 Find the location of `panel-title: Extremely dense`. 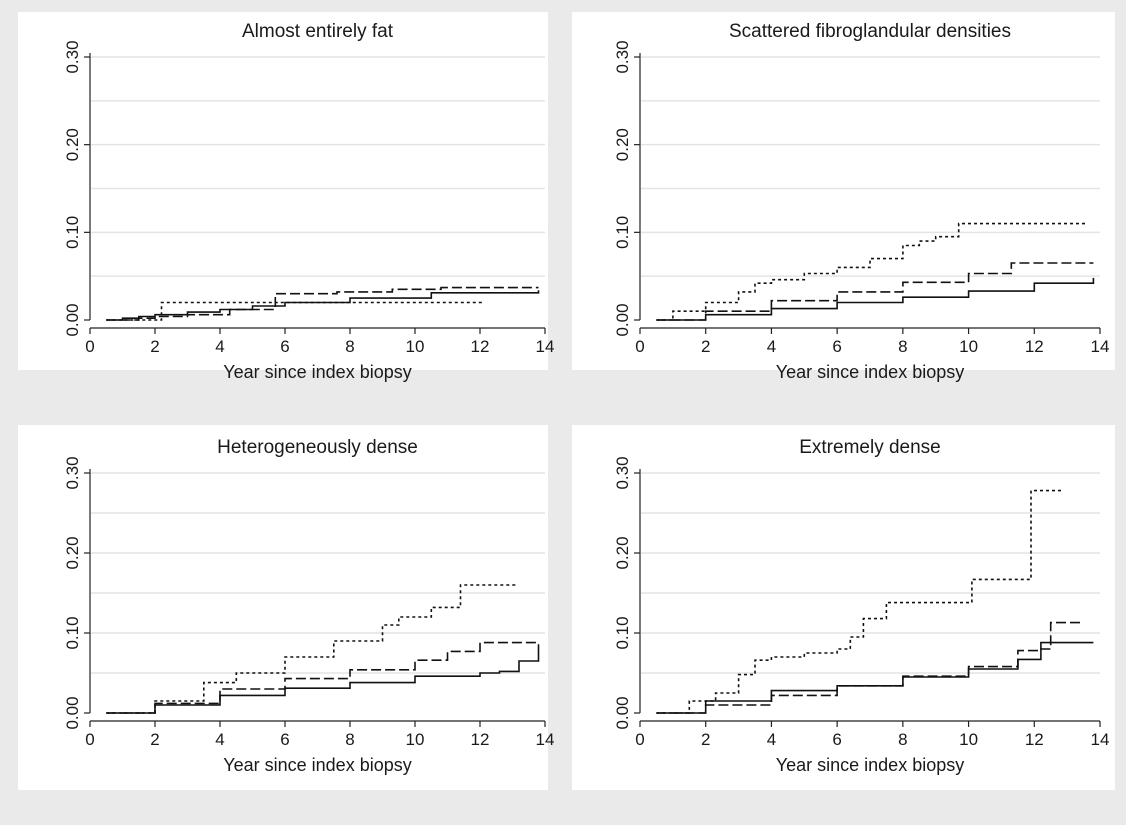

panel-title: Extremely dense is located at coordinates (870, 447).